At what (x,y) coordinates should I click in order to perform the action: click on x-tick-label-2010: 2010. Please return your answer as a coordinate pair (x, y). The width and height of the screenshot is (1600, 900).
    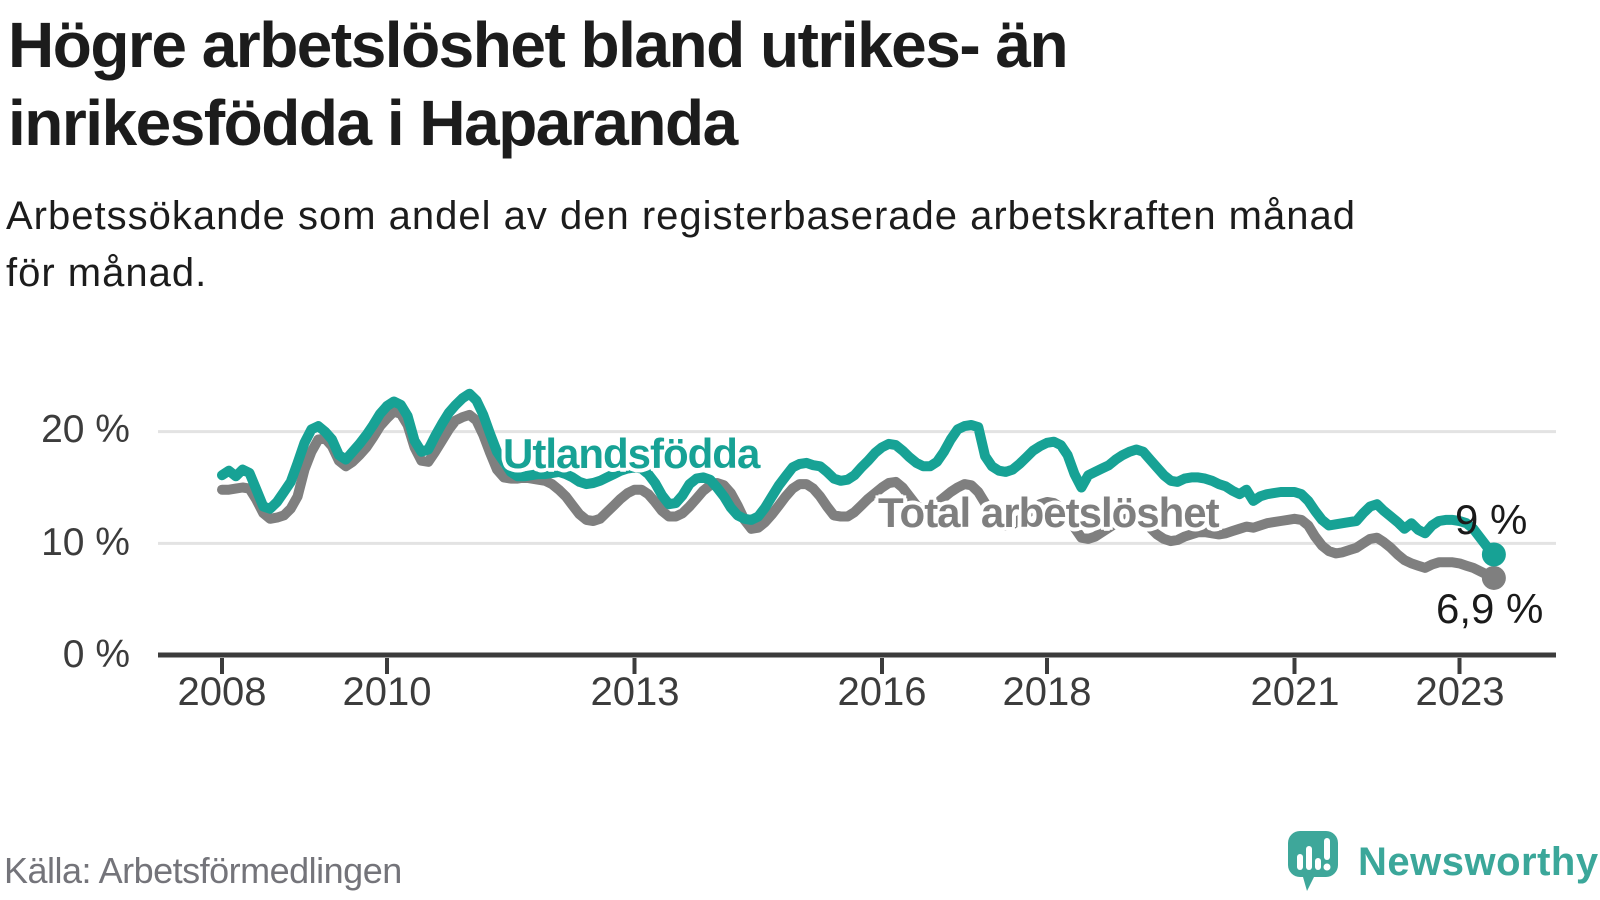
    Looking at the image, I should click on (387, 692).